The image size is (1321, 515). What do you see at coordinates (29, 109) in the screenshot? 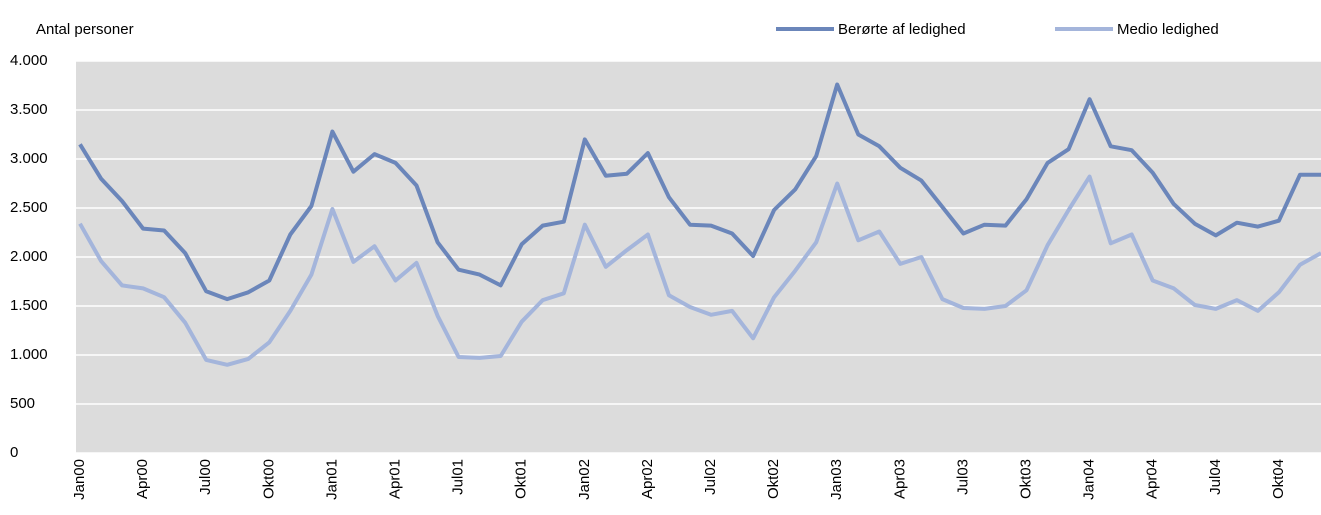
I see `y-tick-label: 3.500` at bounding box center [29, 109].